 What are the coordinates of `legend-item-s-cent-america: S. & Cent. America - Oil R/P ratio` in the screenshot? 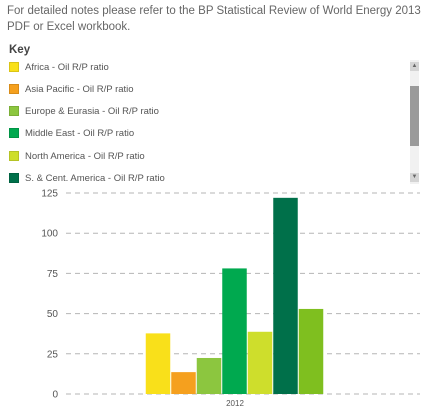 It's located at (87, 178).